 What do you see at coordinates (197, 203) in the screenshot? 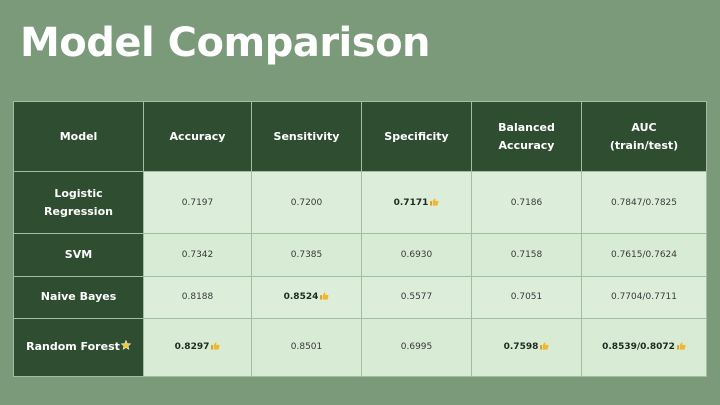
I see `cell-accuracy: 0.7197` at bounding box center [197, 203].